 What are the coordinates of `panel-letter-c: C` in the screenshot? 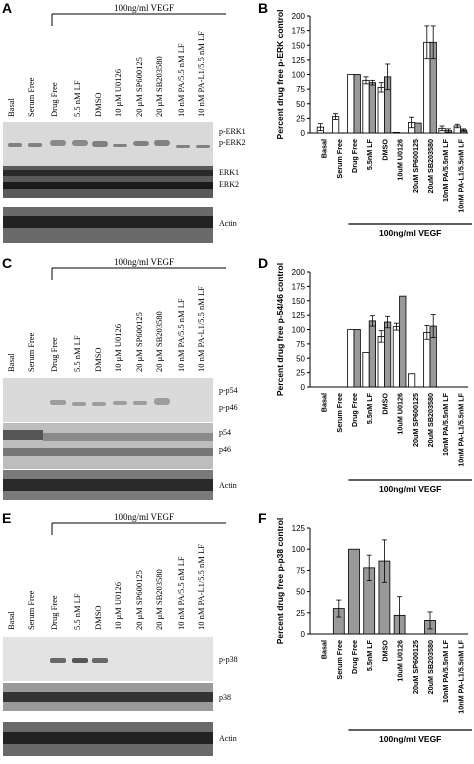 It's located at (7, 263).